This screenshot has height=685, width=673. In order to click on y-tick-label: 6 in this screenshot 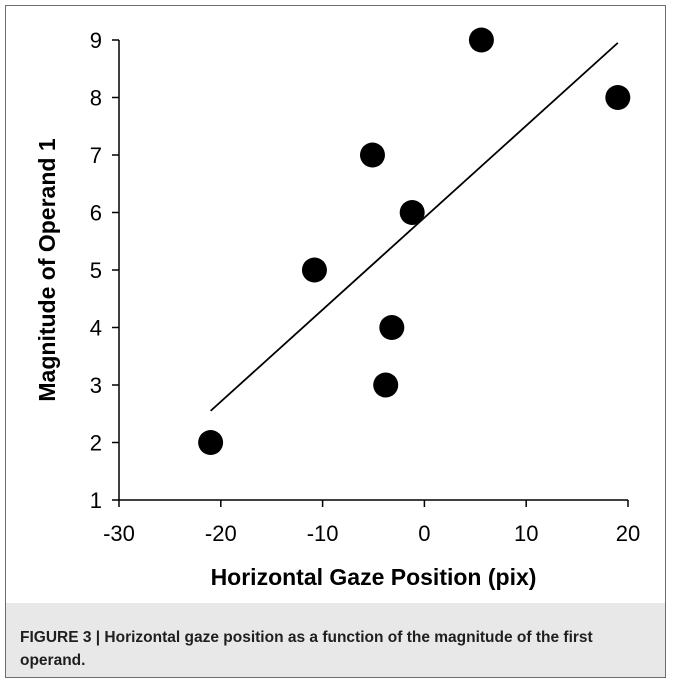, I will do `click(96, 213)`.